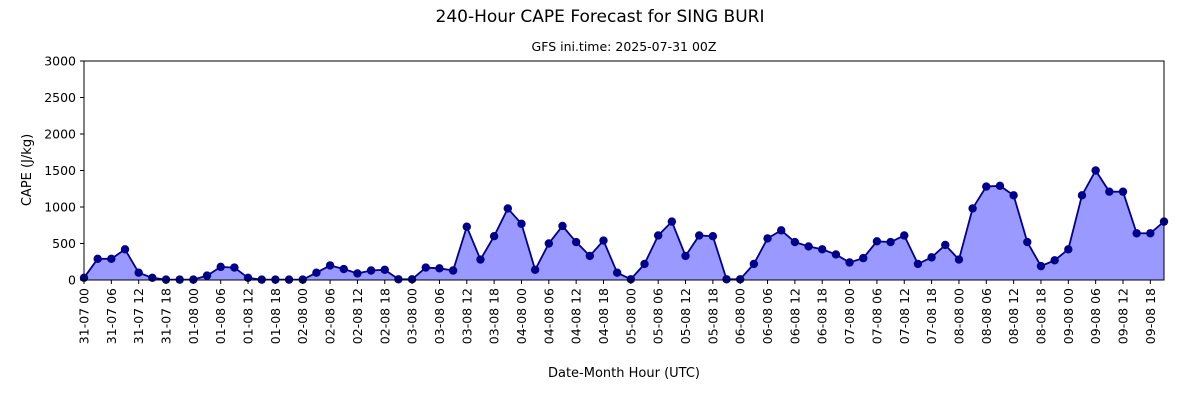 The height and width of the screenshot is (400, 1200). Describe the element at coordinates (466, 316) in the screenshot. I see `x-tick-label: 03-08 12` at that location.